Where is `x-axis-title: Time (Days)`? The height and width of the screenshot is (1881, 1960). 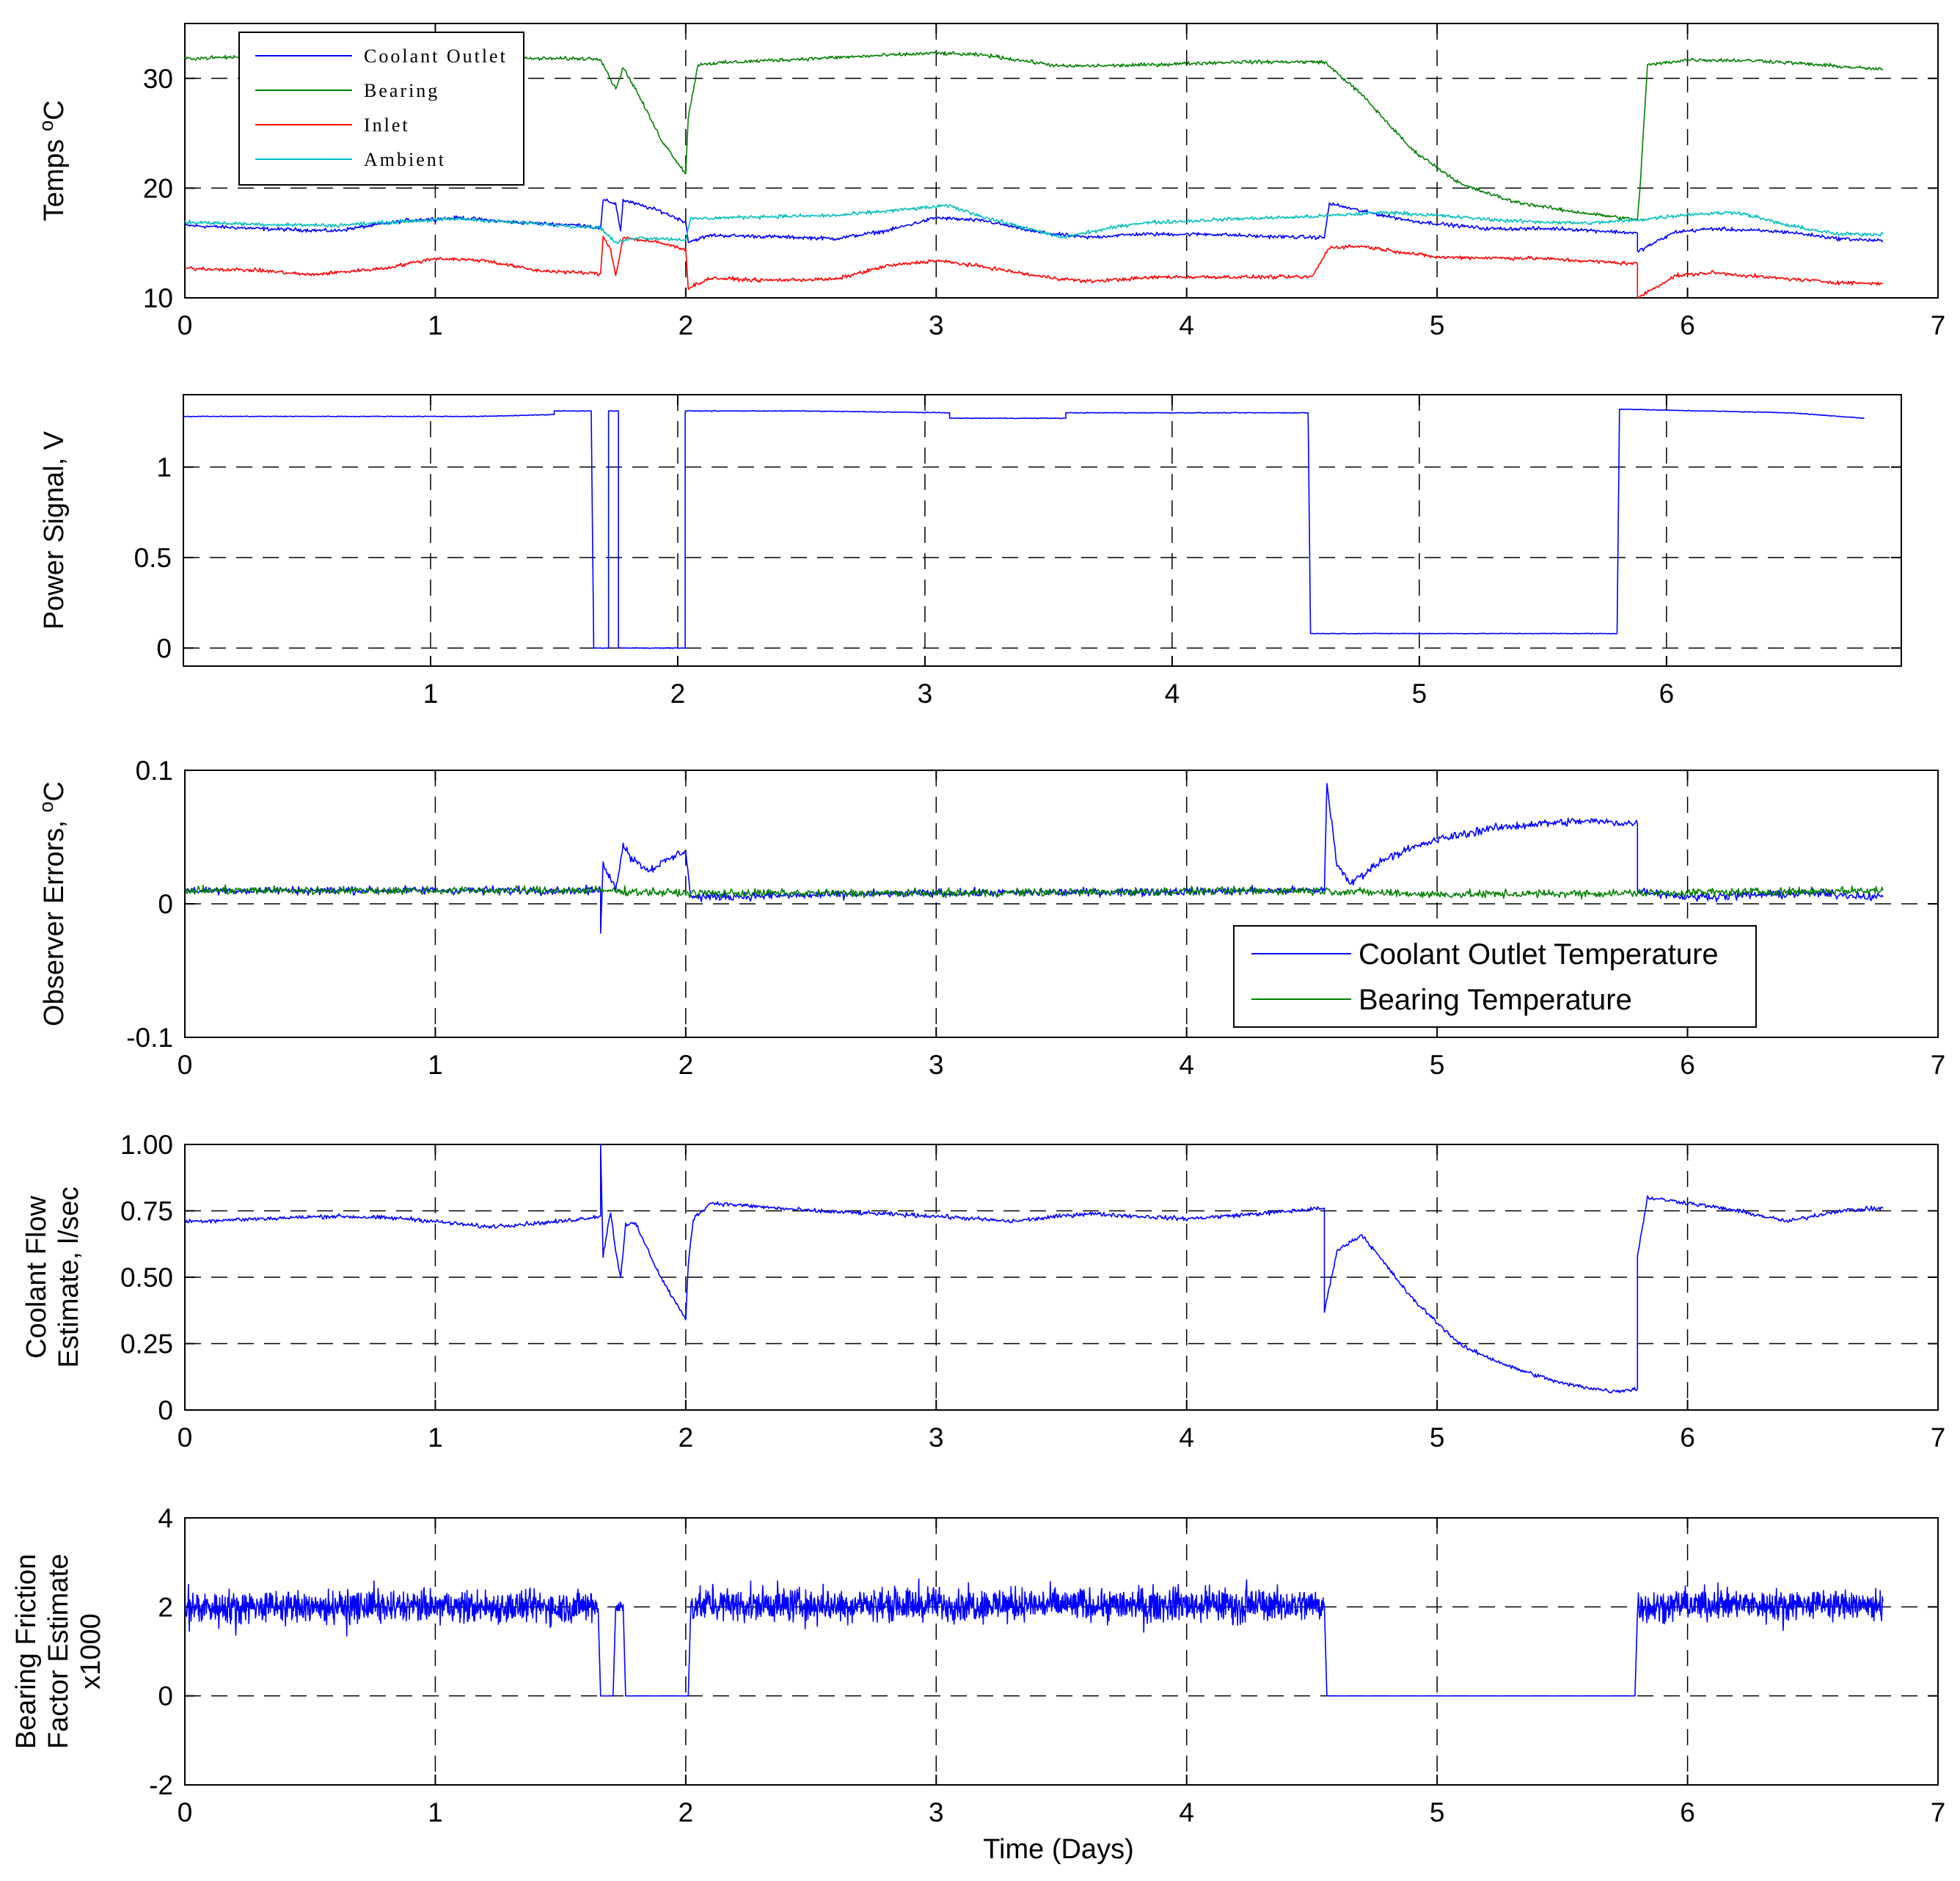
x-axis-title: Time (Days) is located at coordinates (1058, 1850).